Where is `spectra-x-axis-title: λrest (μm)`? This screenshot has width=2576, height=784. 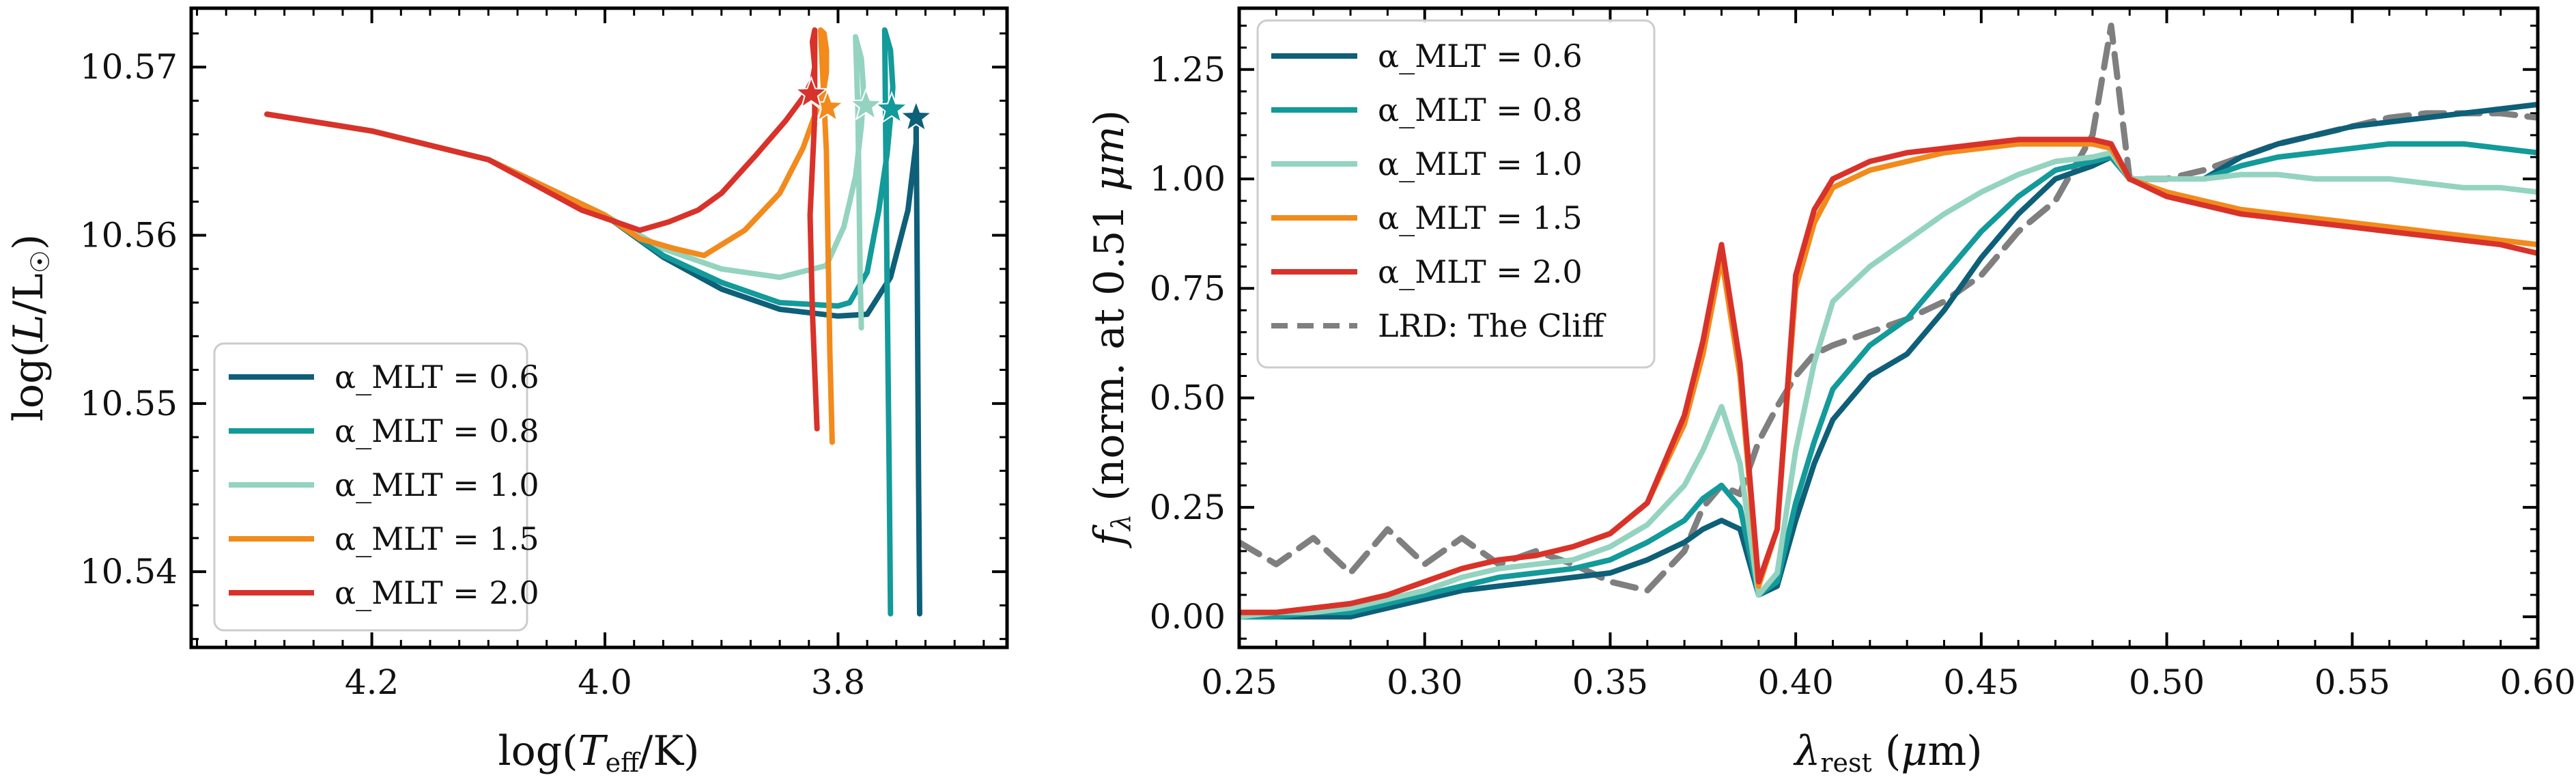
spectra-x-axis-title: λrest (μm) is located at coordinates (1887, 752).